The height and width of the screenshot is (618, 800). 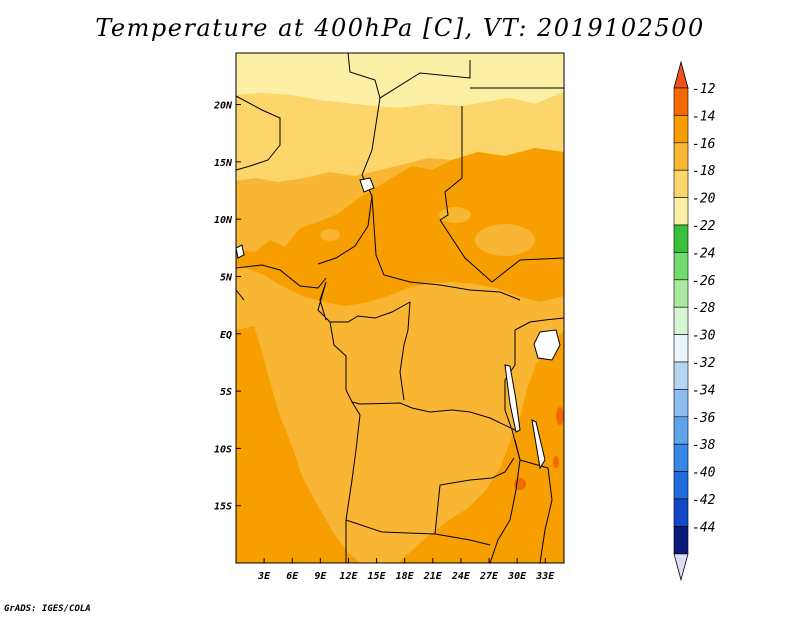 What do you see at coordinates (433, 576) in the screenshot?
I see `lon-tick-label: 21E` at bounding box center [433, 576].